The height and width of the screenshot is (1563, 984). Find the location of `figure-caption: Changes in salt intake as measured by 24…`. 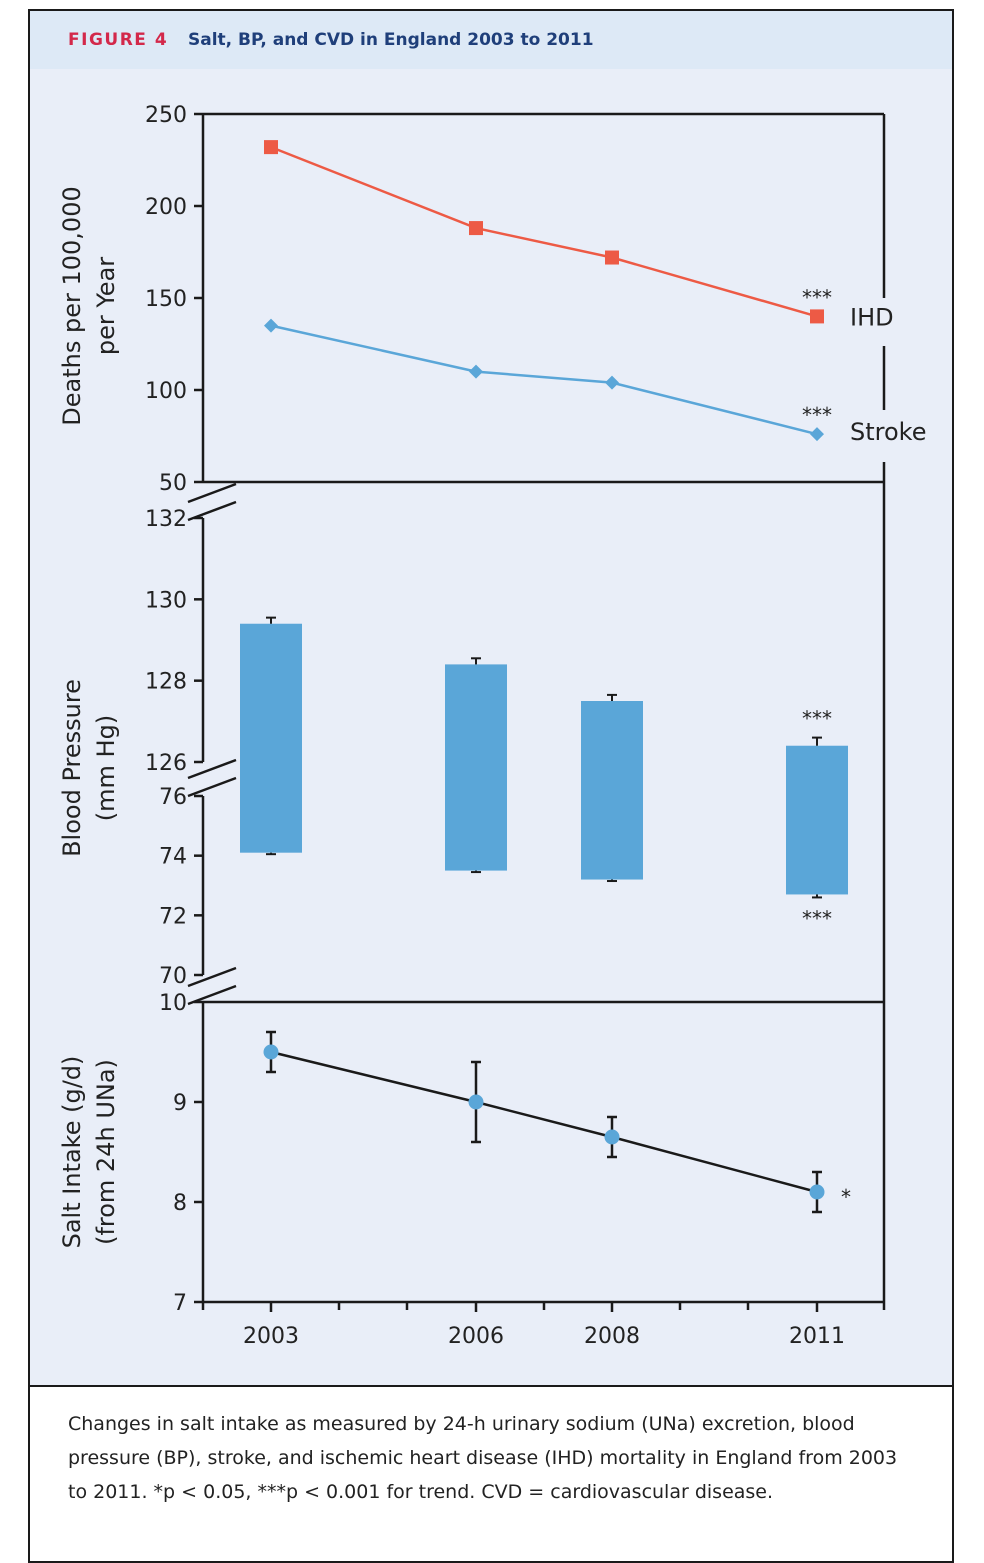

figure-caption: Changes in salt intake as measured by 24… is located at coordinates (483, 1458).